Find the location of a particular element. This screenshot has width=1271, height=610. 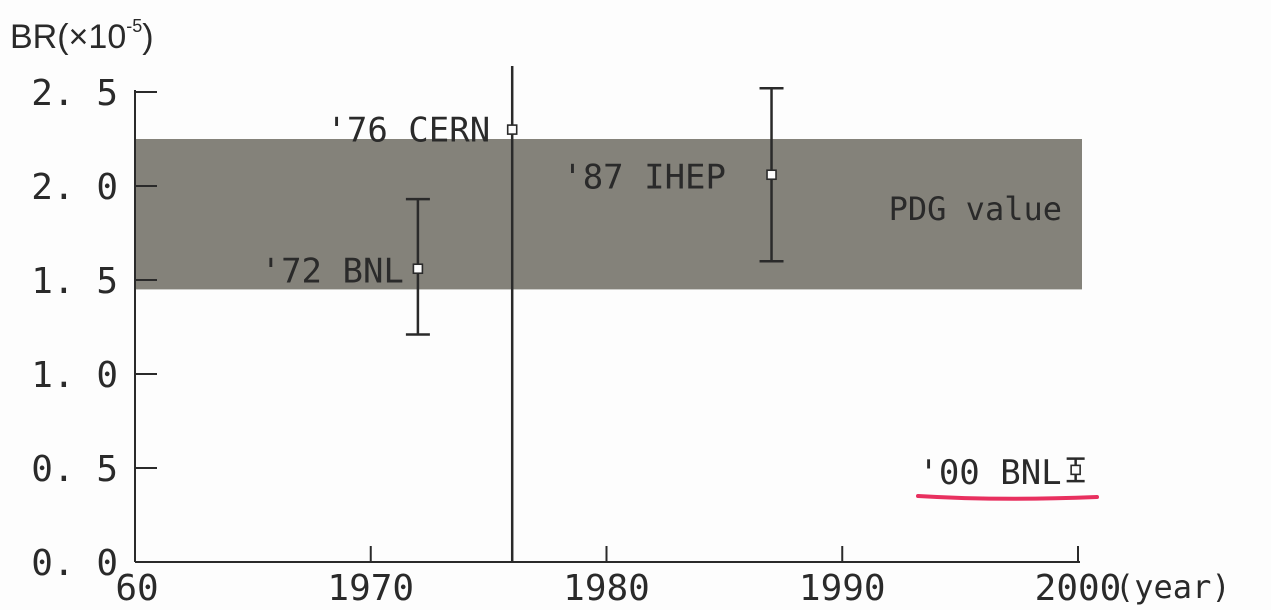

data-point: '76 CERN is located at coordinates (422, 314).